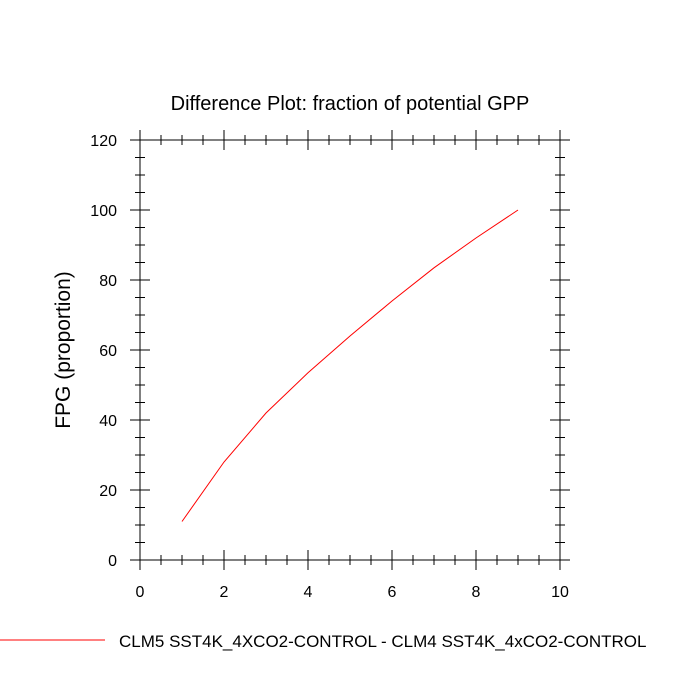  Describe the element at coordinates (108, 351) in the screenshot. I see `y-tick-label: 60` at that location.